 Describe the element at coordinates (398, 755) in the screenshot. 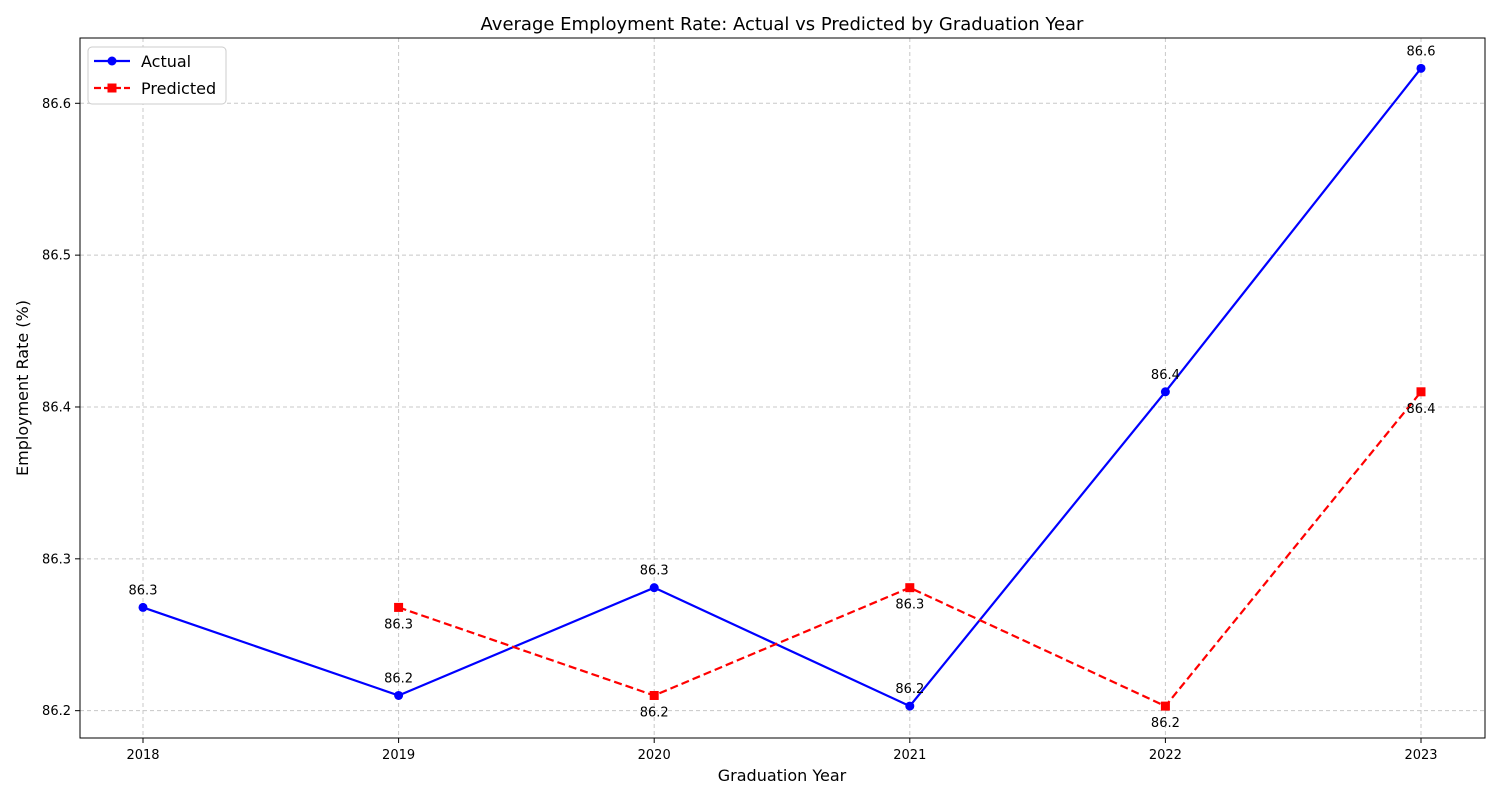

I see `x-tick-label: 2019` at that location.